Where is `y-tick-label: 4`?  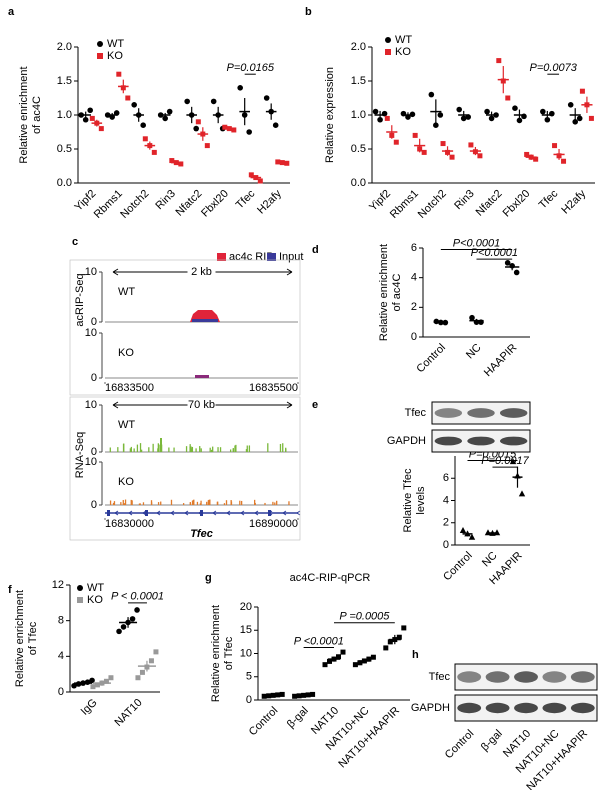 y-tick-label: 4 is located at coordinates (446, 500).